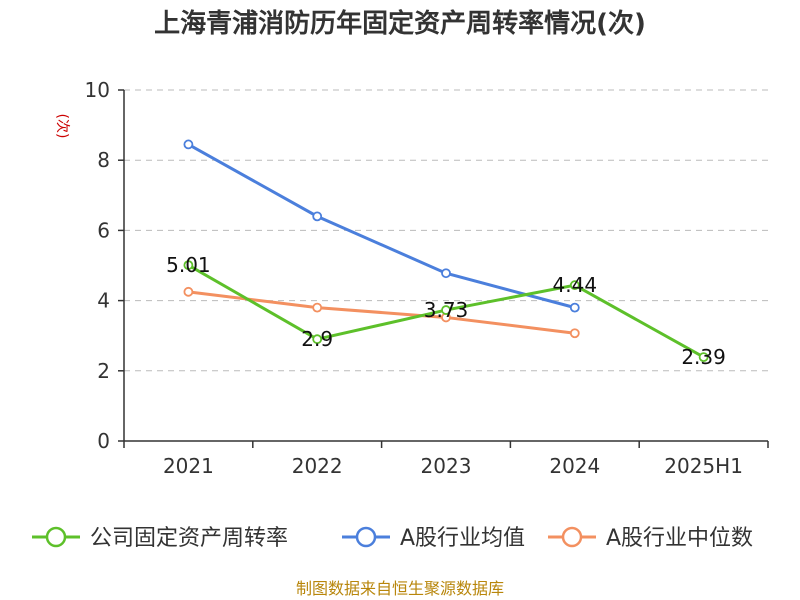 This screenshot has height=600, width=800. I want to click on legend: 公司固定资产周转率 A股行业均值 A股行业中位数, so click(392, 538).